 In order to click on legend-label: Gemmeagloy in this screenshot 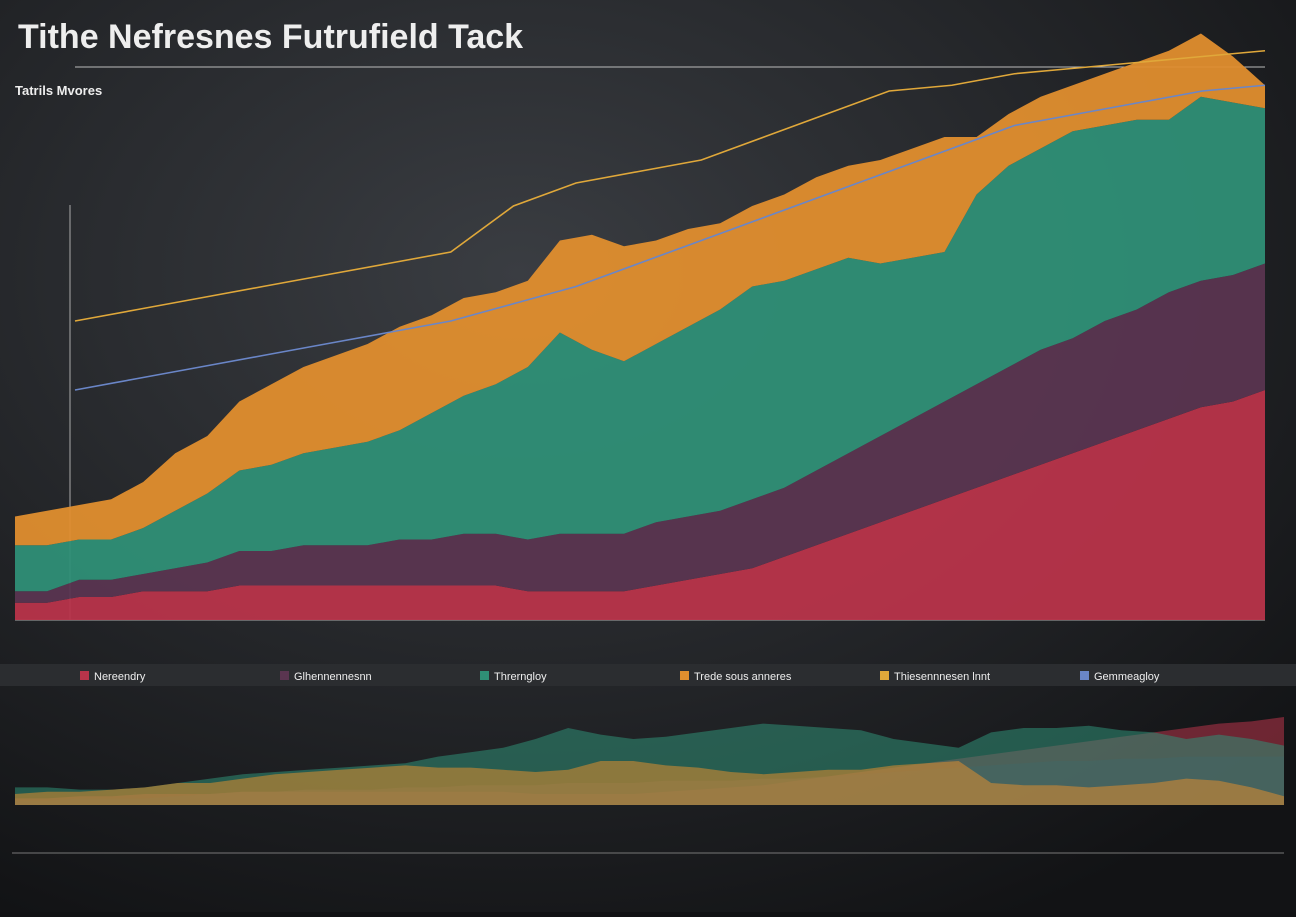, I will do `click(1127, 677)`.